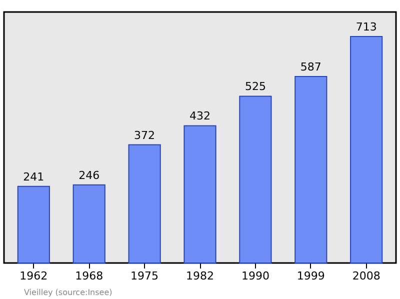  What do you see at coordinates (34, 276) in the screenshot?
I see `x-tick-label: 1962` at bounding box center [34, 276].